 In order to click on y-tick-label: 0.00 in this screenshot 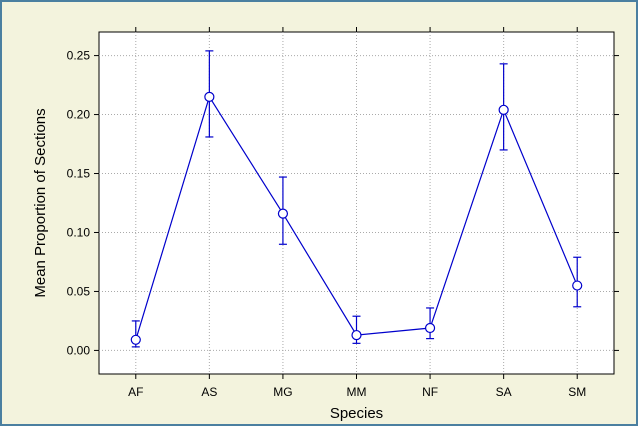, I will do `click(79, 350)`.